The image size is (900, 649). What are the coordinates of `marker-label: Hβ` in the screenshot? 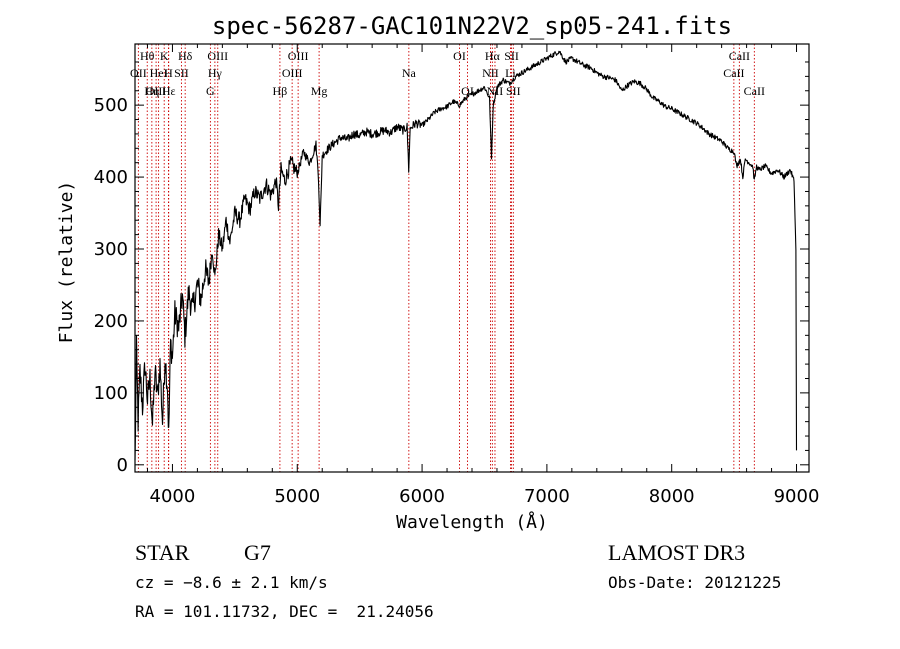 It's located at (280, 91).